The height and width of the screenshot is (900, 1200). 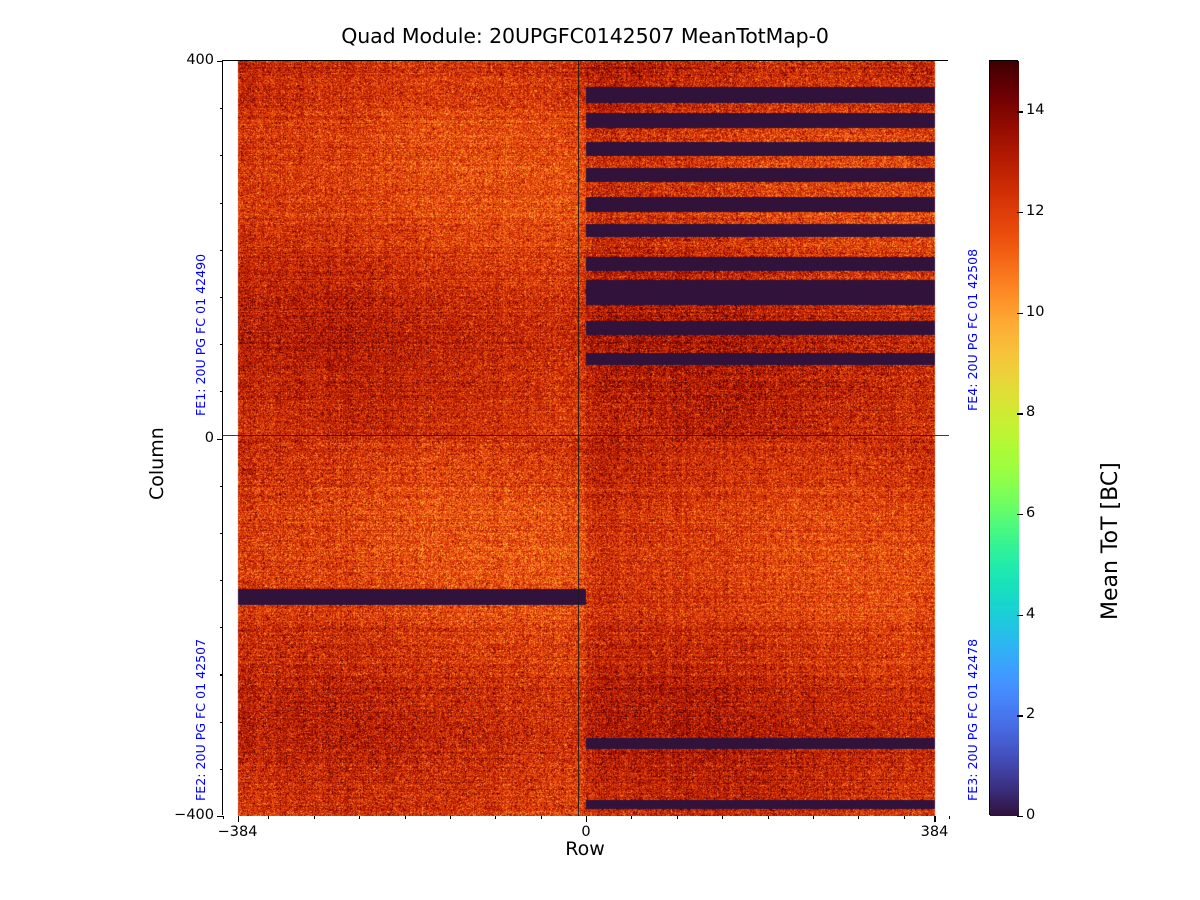 I want to click on colorbar-tick-label: 0, so click(x=1031, y=815).